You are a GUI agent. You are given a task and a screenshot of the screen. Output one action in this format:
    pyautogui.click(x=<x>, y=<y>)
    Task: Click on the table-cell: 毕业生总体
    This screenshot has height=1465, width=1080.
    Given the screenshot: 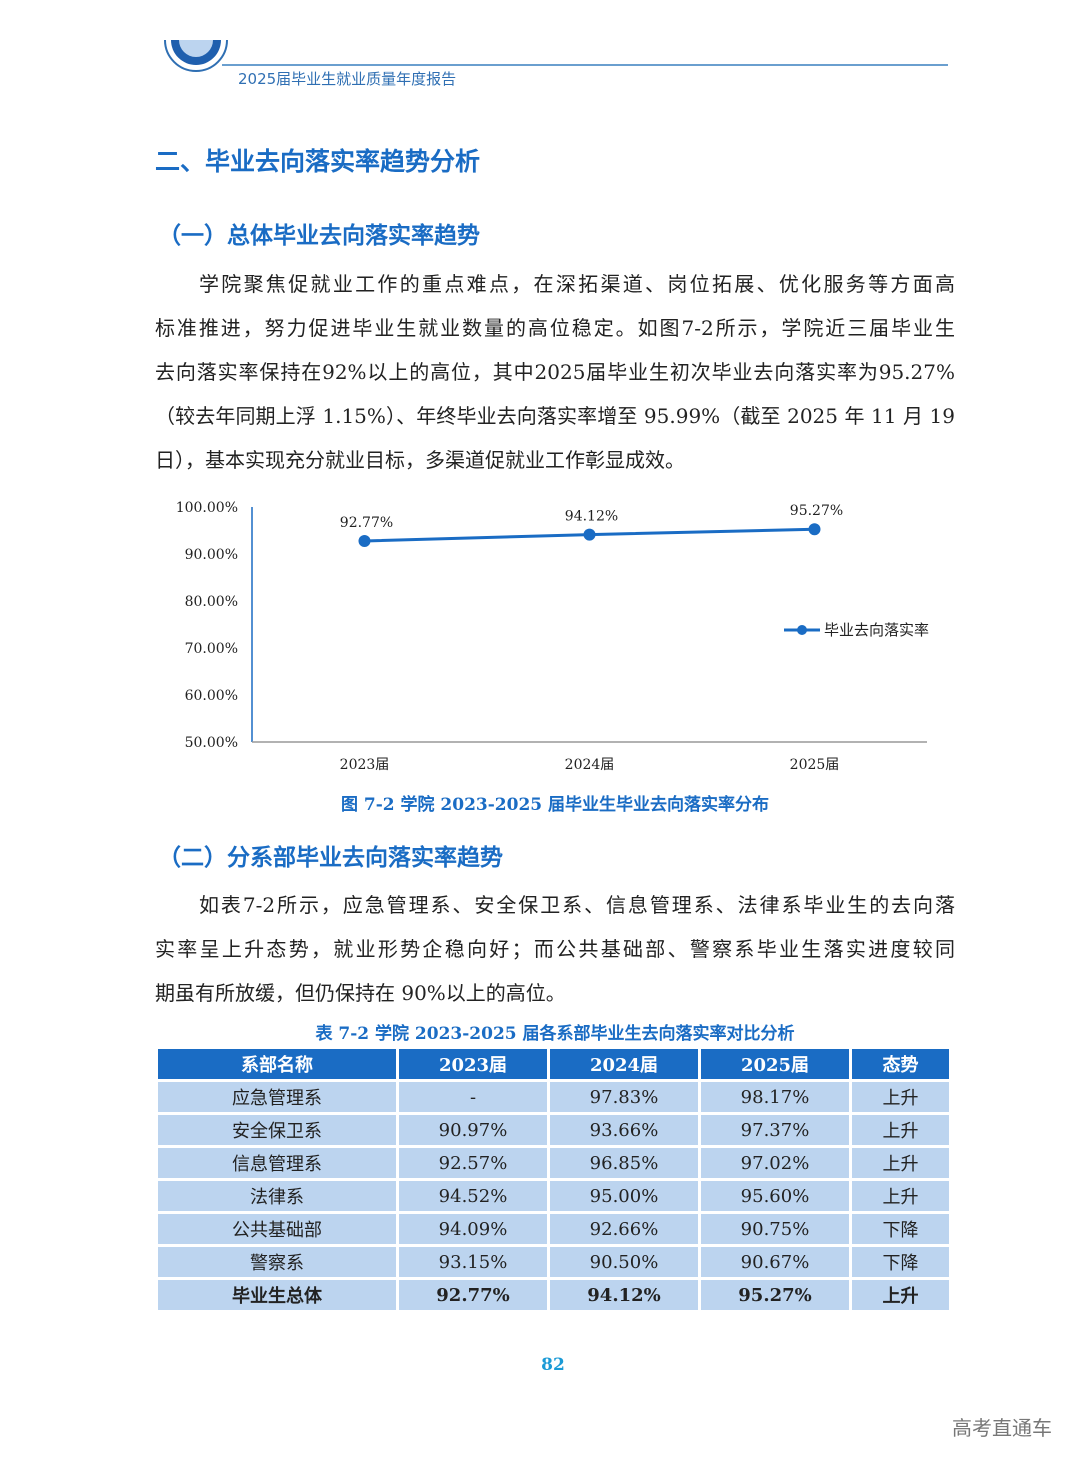 What is the action you would take?
    pyautogui.click(x=277, y=1295)
    